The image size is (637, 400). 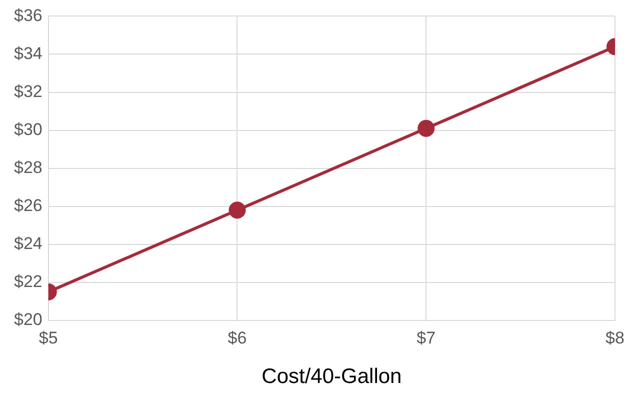 What do you see at coordinates (615, 338) in the screenshot?
I see `x-tick-label: $8` at bounding box center [615, 338].